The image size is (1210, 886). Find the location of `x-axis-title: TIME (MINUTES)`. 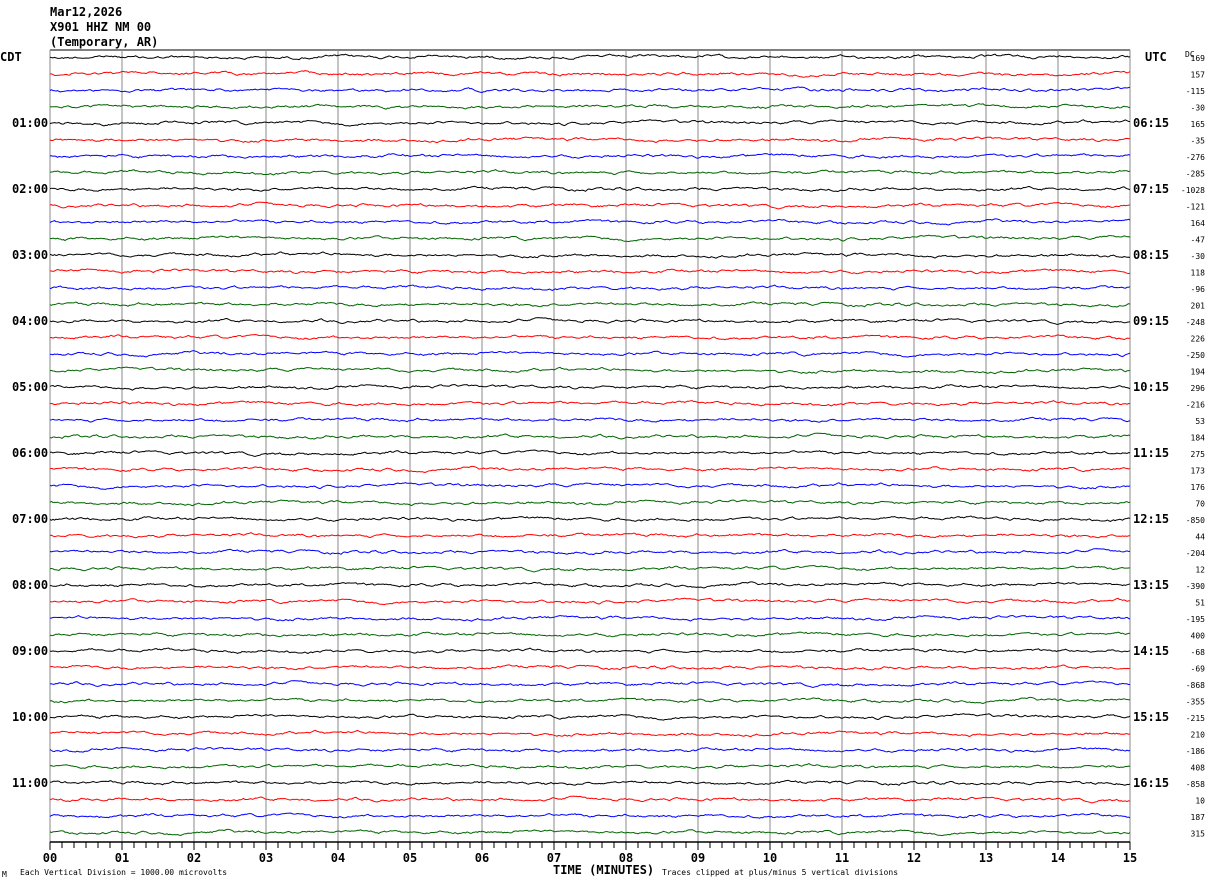

x-axis-title: TIME (MINUTES) is located at coordinates (603, 870).